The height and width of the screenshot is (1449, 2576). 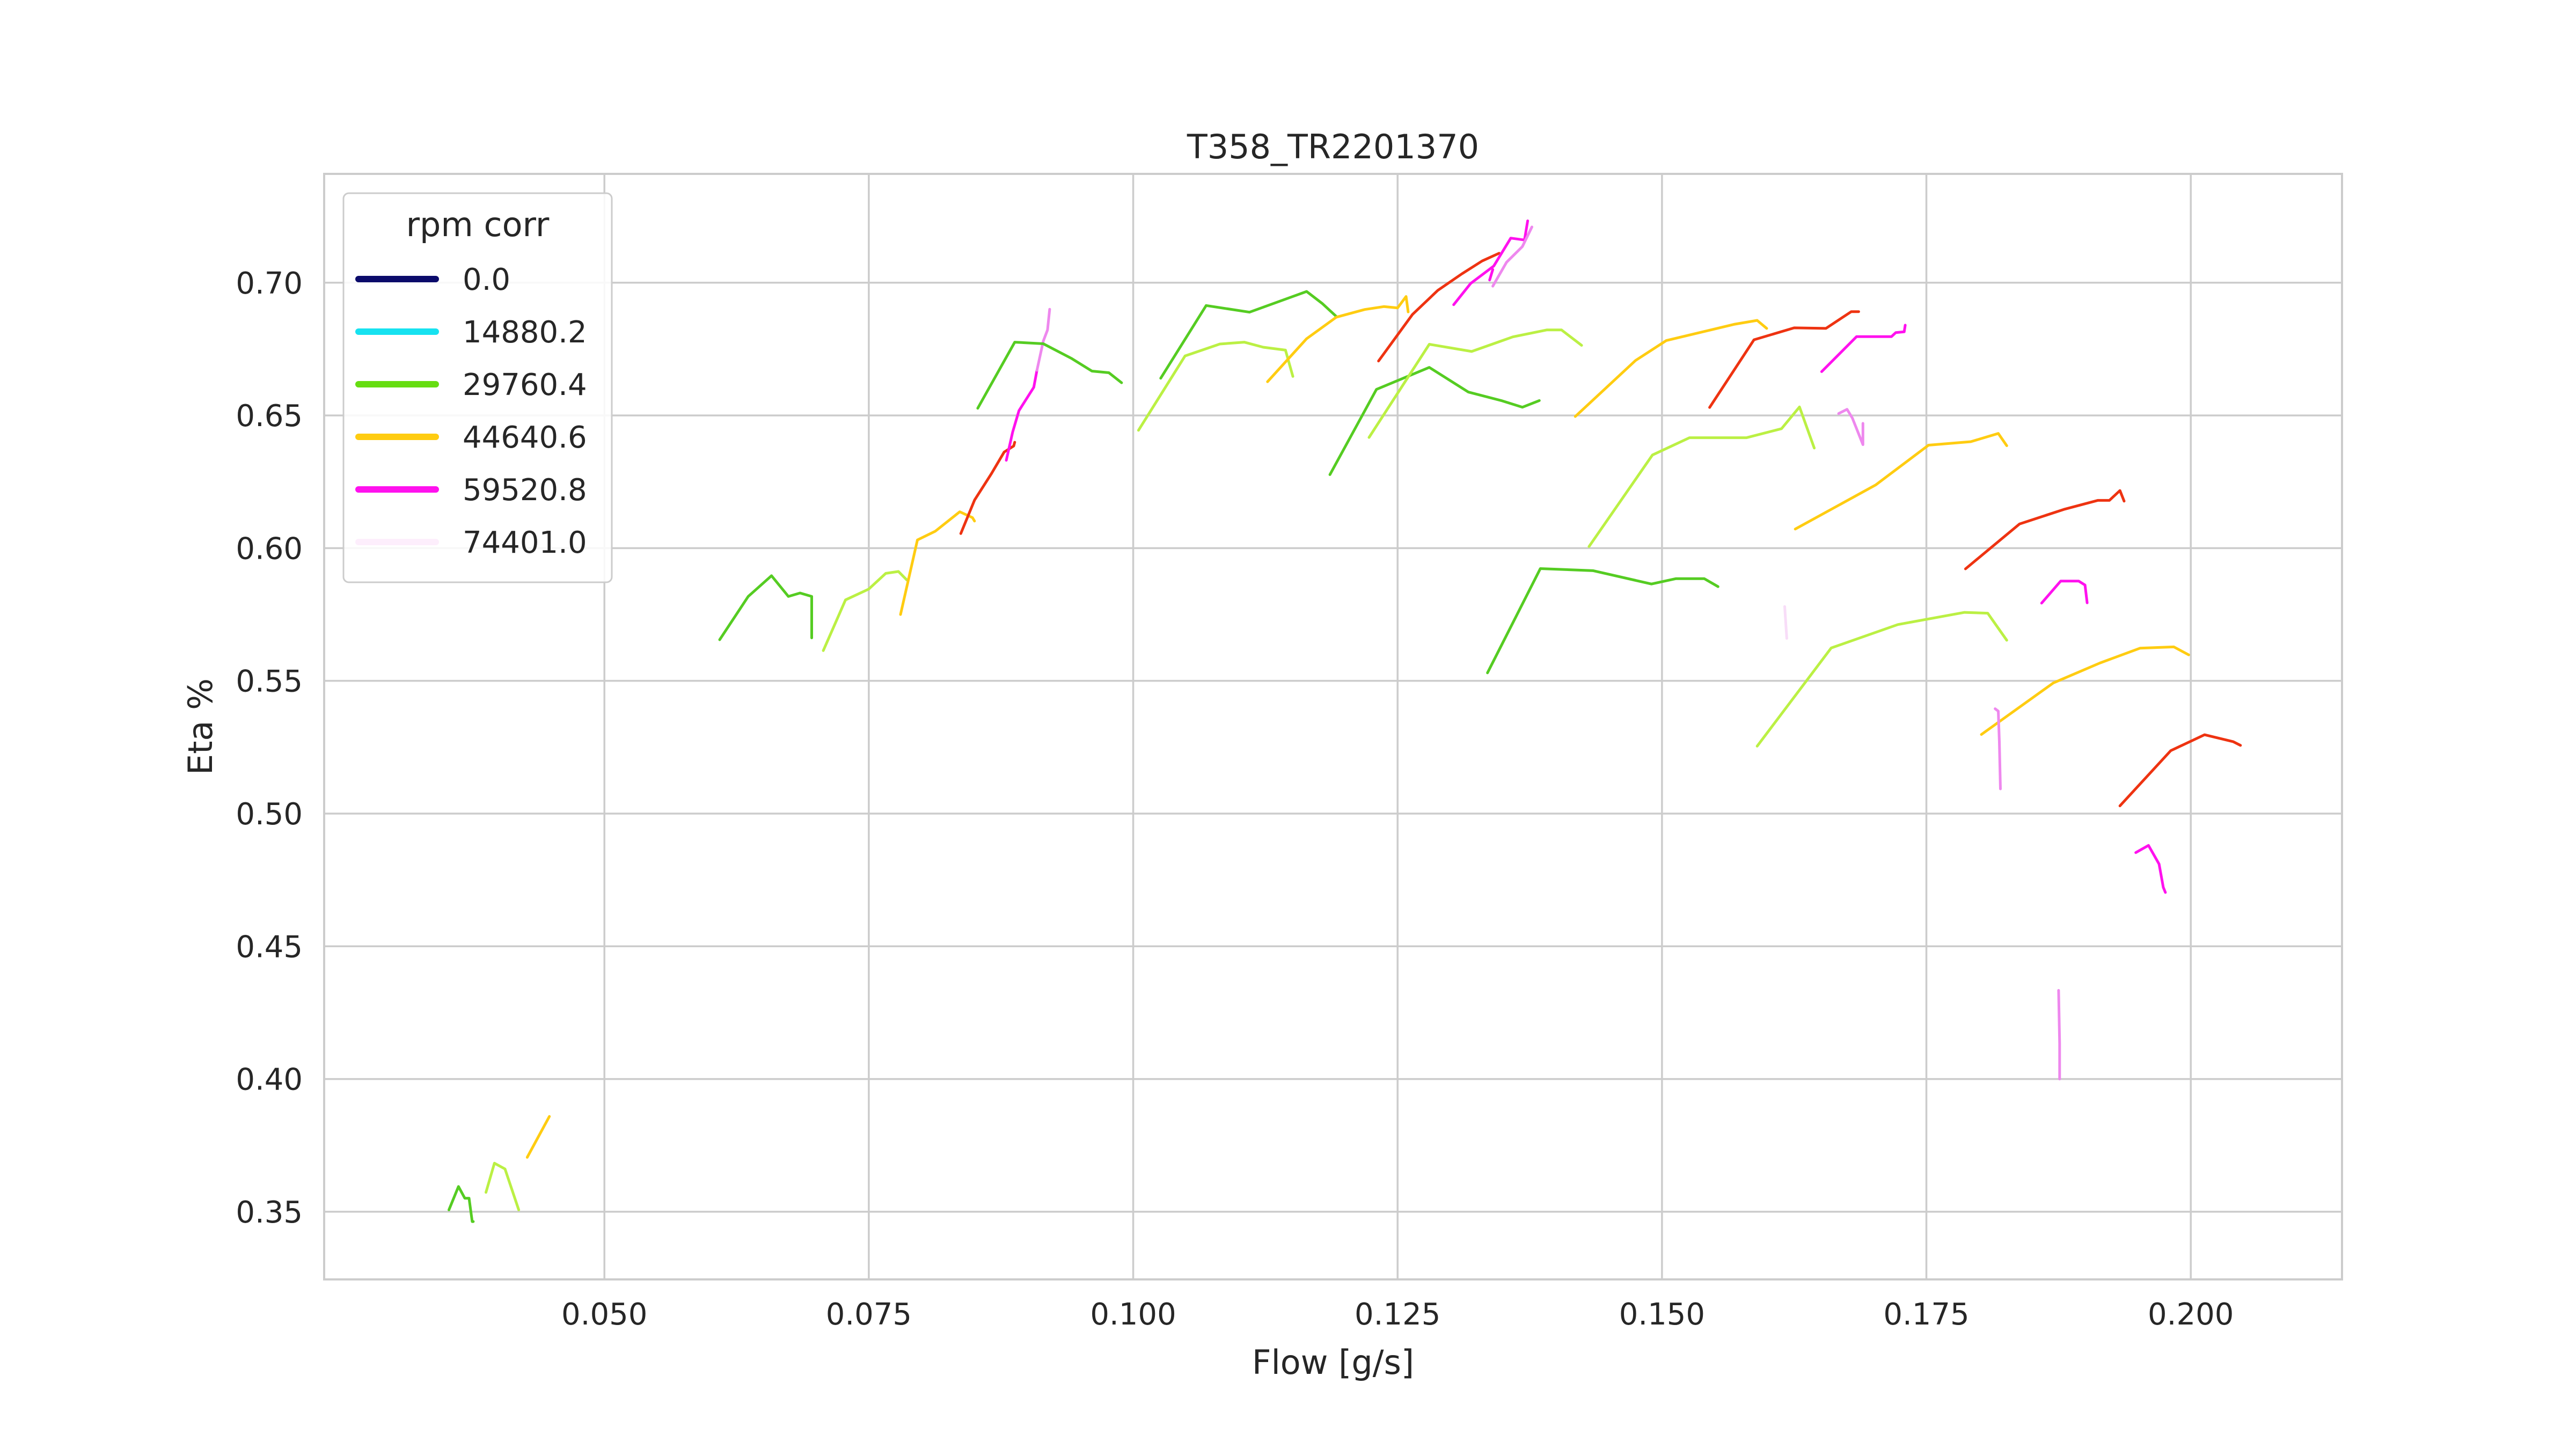 What do you see at coordinates (478, 224) in the screenshot?
I see `legend-title: rpm corr` at bounding box center [478, 224].